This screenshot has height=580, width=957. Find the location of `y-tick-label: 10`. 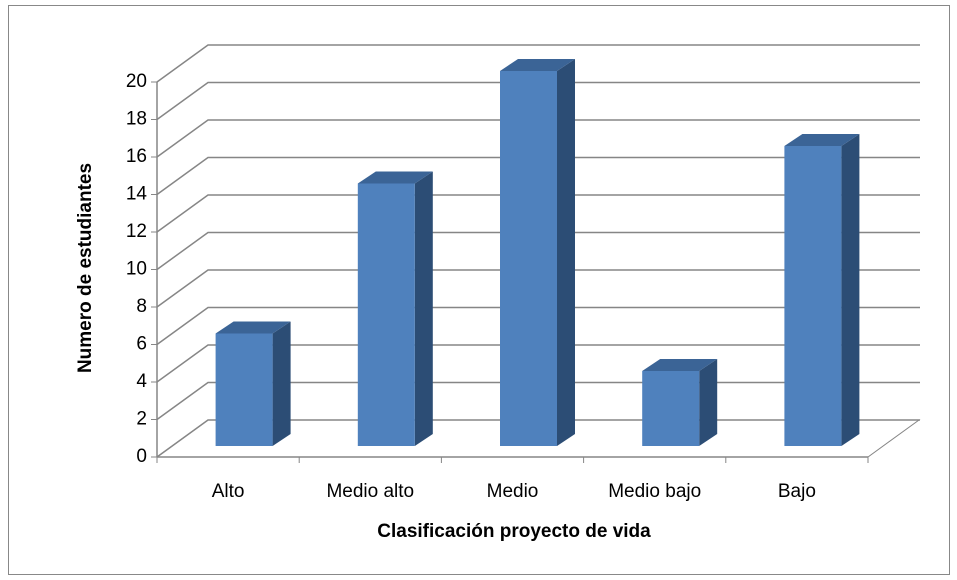

y-tick-label: 10 is located at coordinates (136, 269).